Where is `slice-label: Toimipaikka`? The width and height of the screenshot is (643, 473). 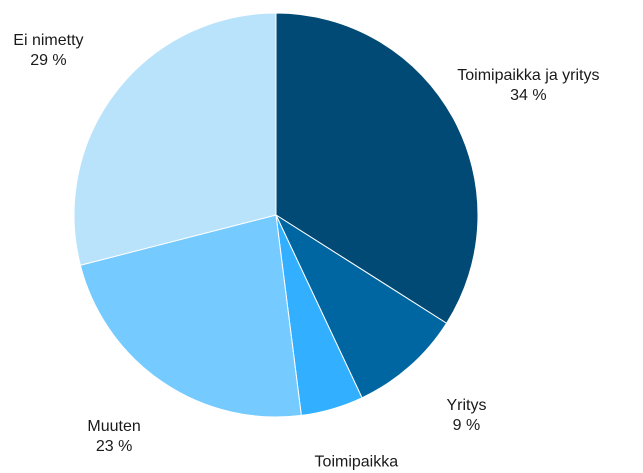 slice-label: Toimipaikka is located at coordinates (357, 462).